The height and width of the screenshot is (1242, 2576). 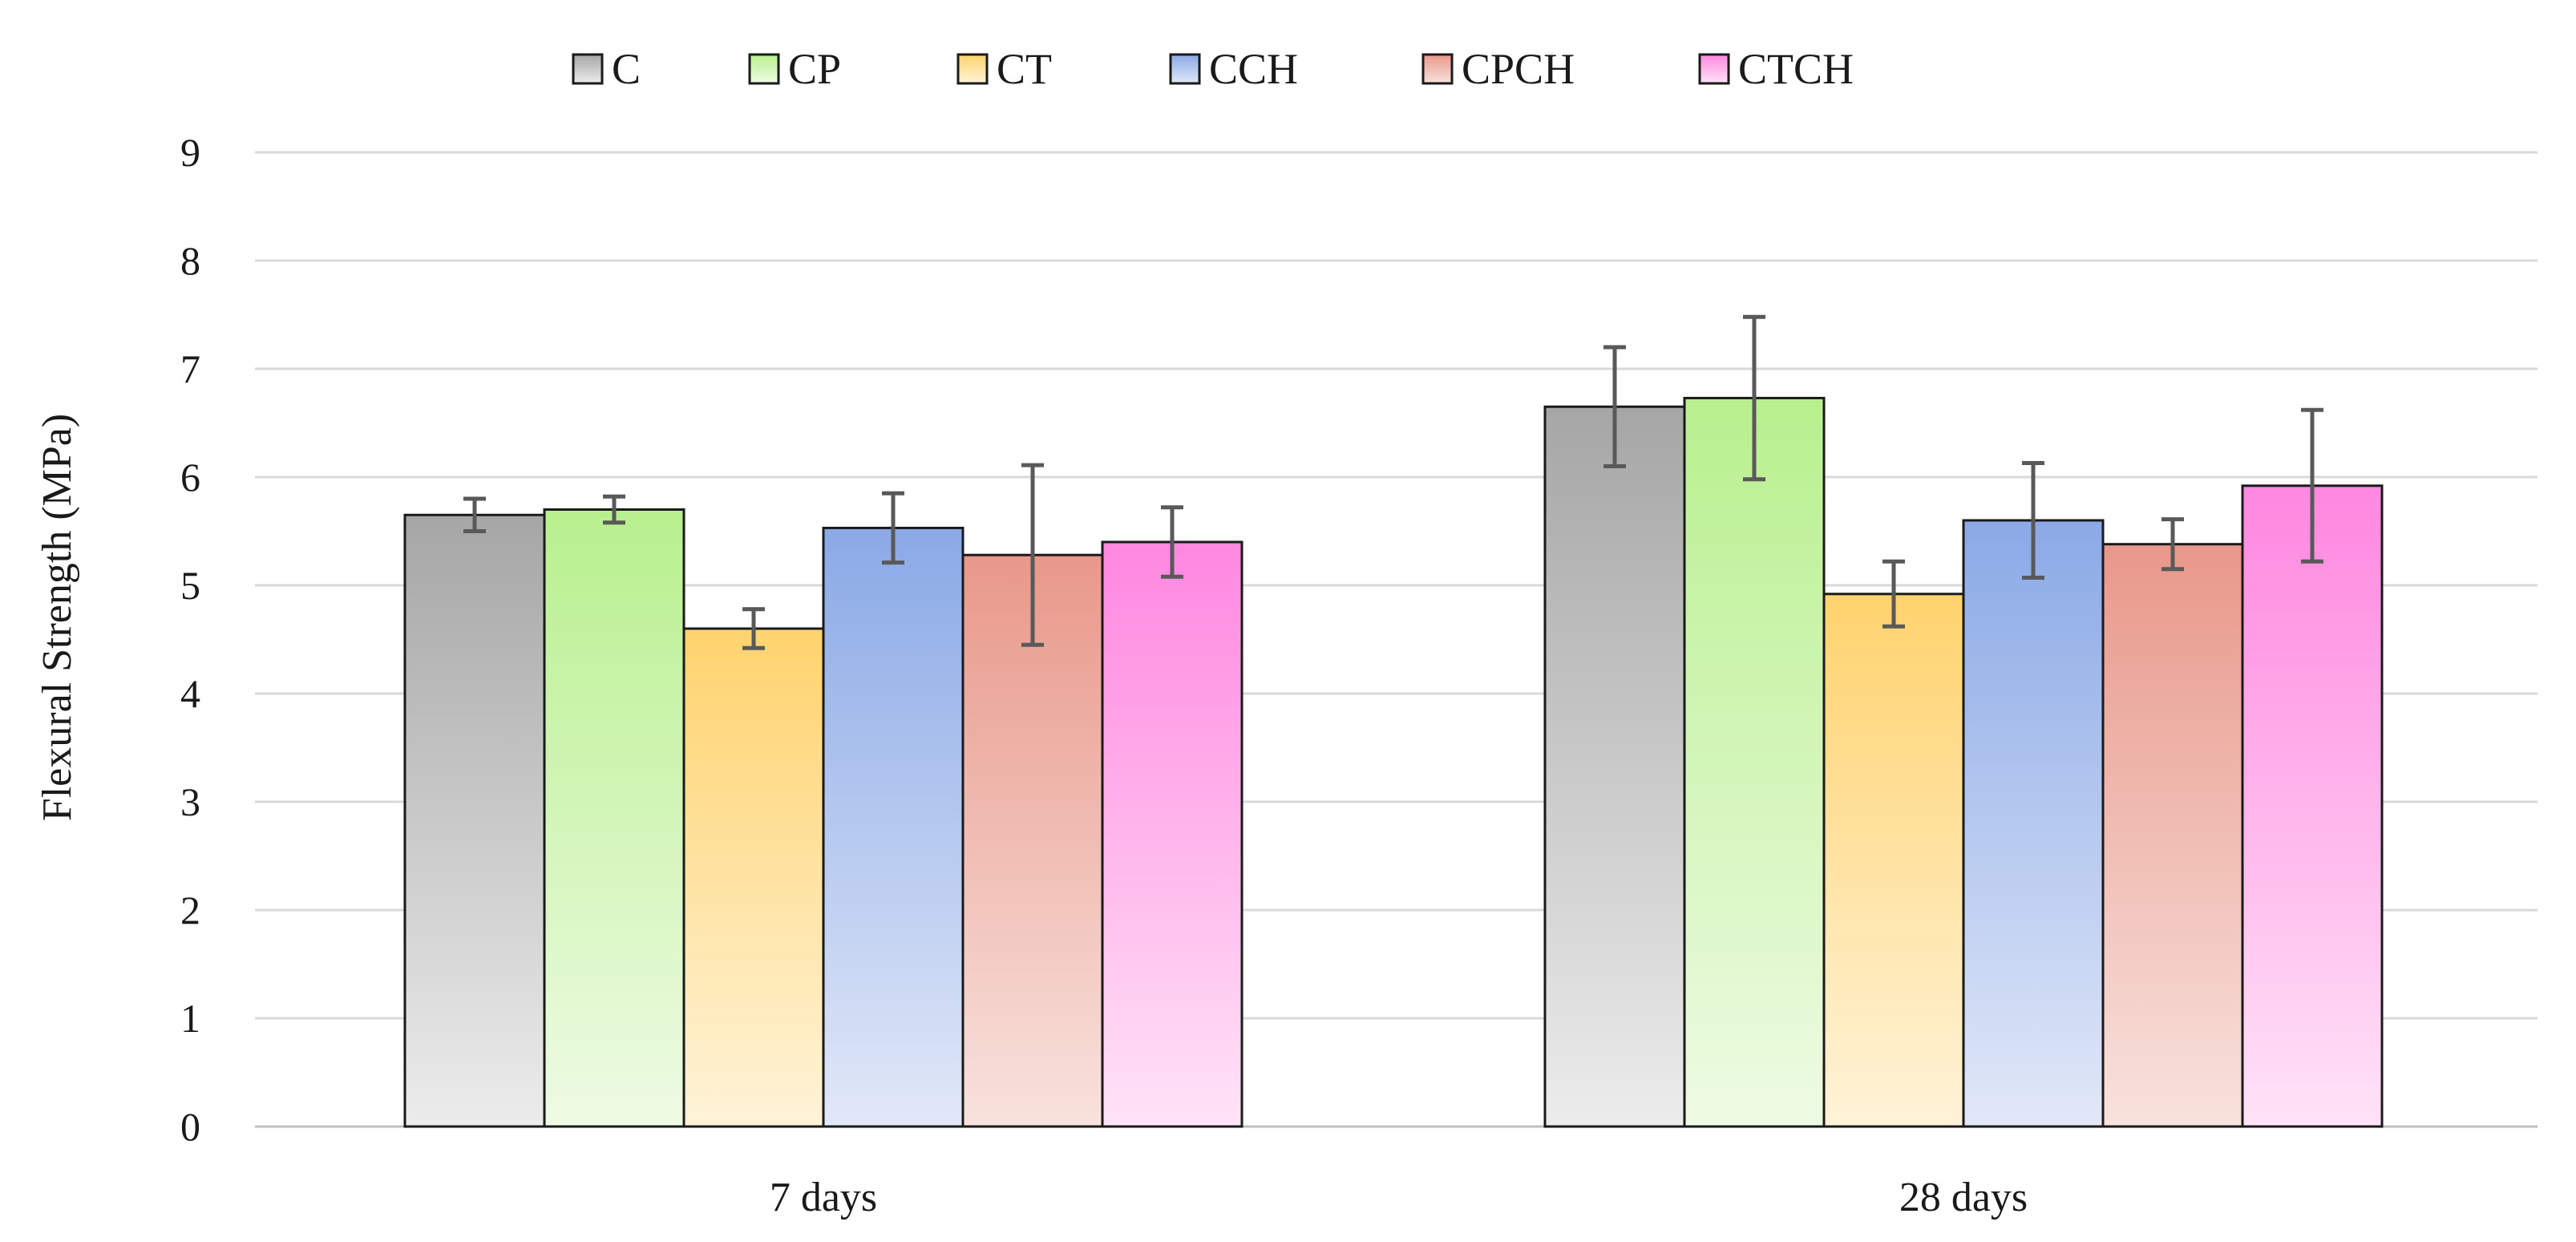 What do you see at coordinates (2312, 485) in the screenshot?
I see `error-bar-ctch-28-days` at bounding box center [2312, 485].